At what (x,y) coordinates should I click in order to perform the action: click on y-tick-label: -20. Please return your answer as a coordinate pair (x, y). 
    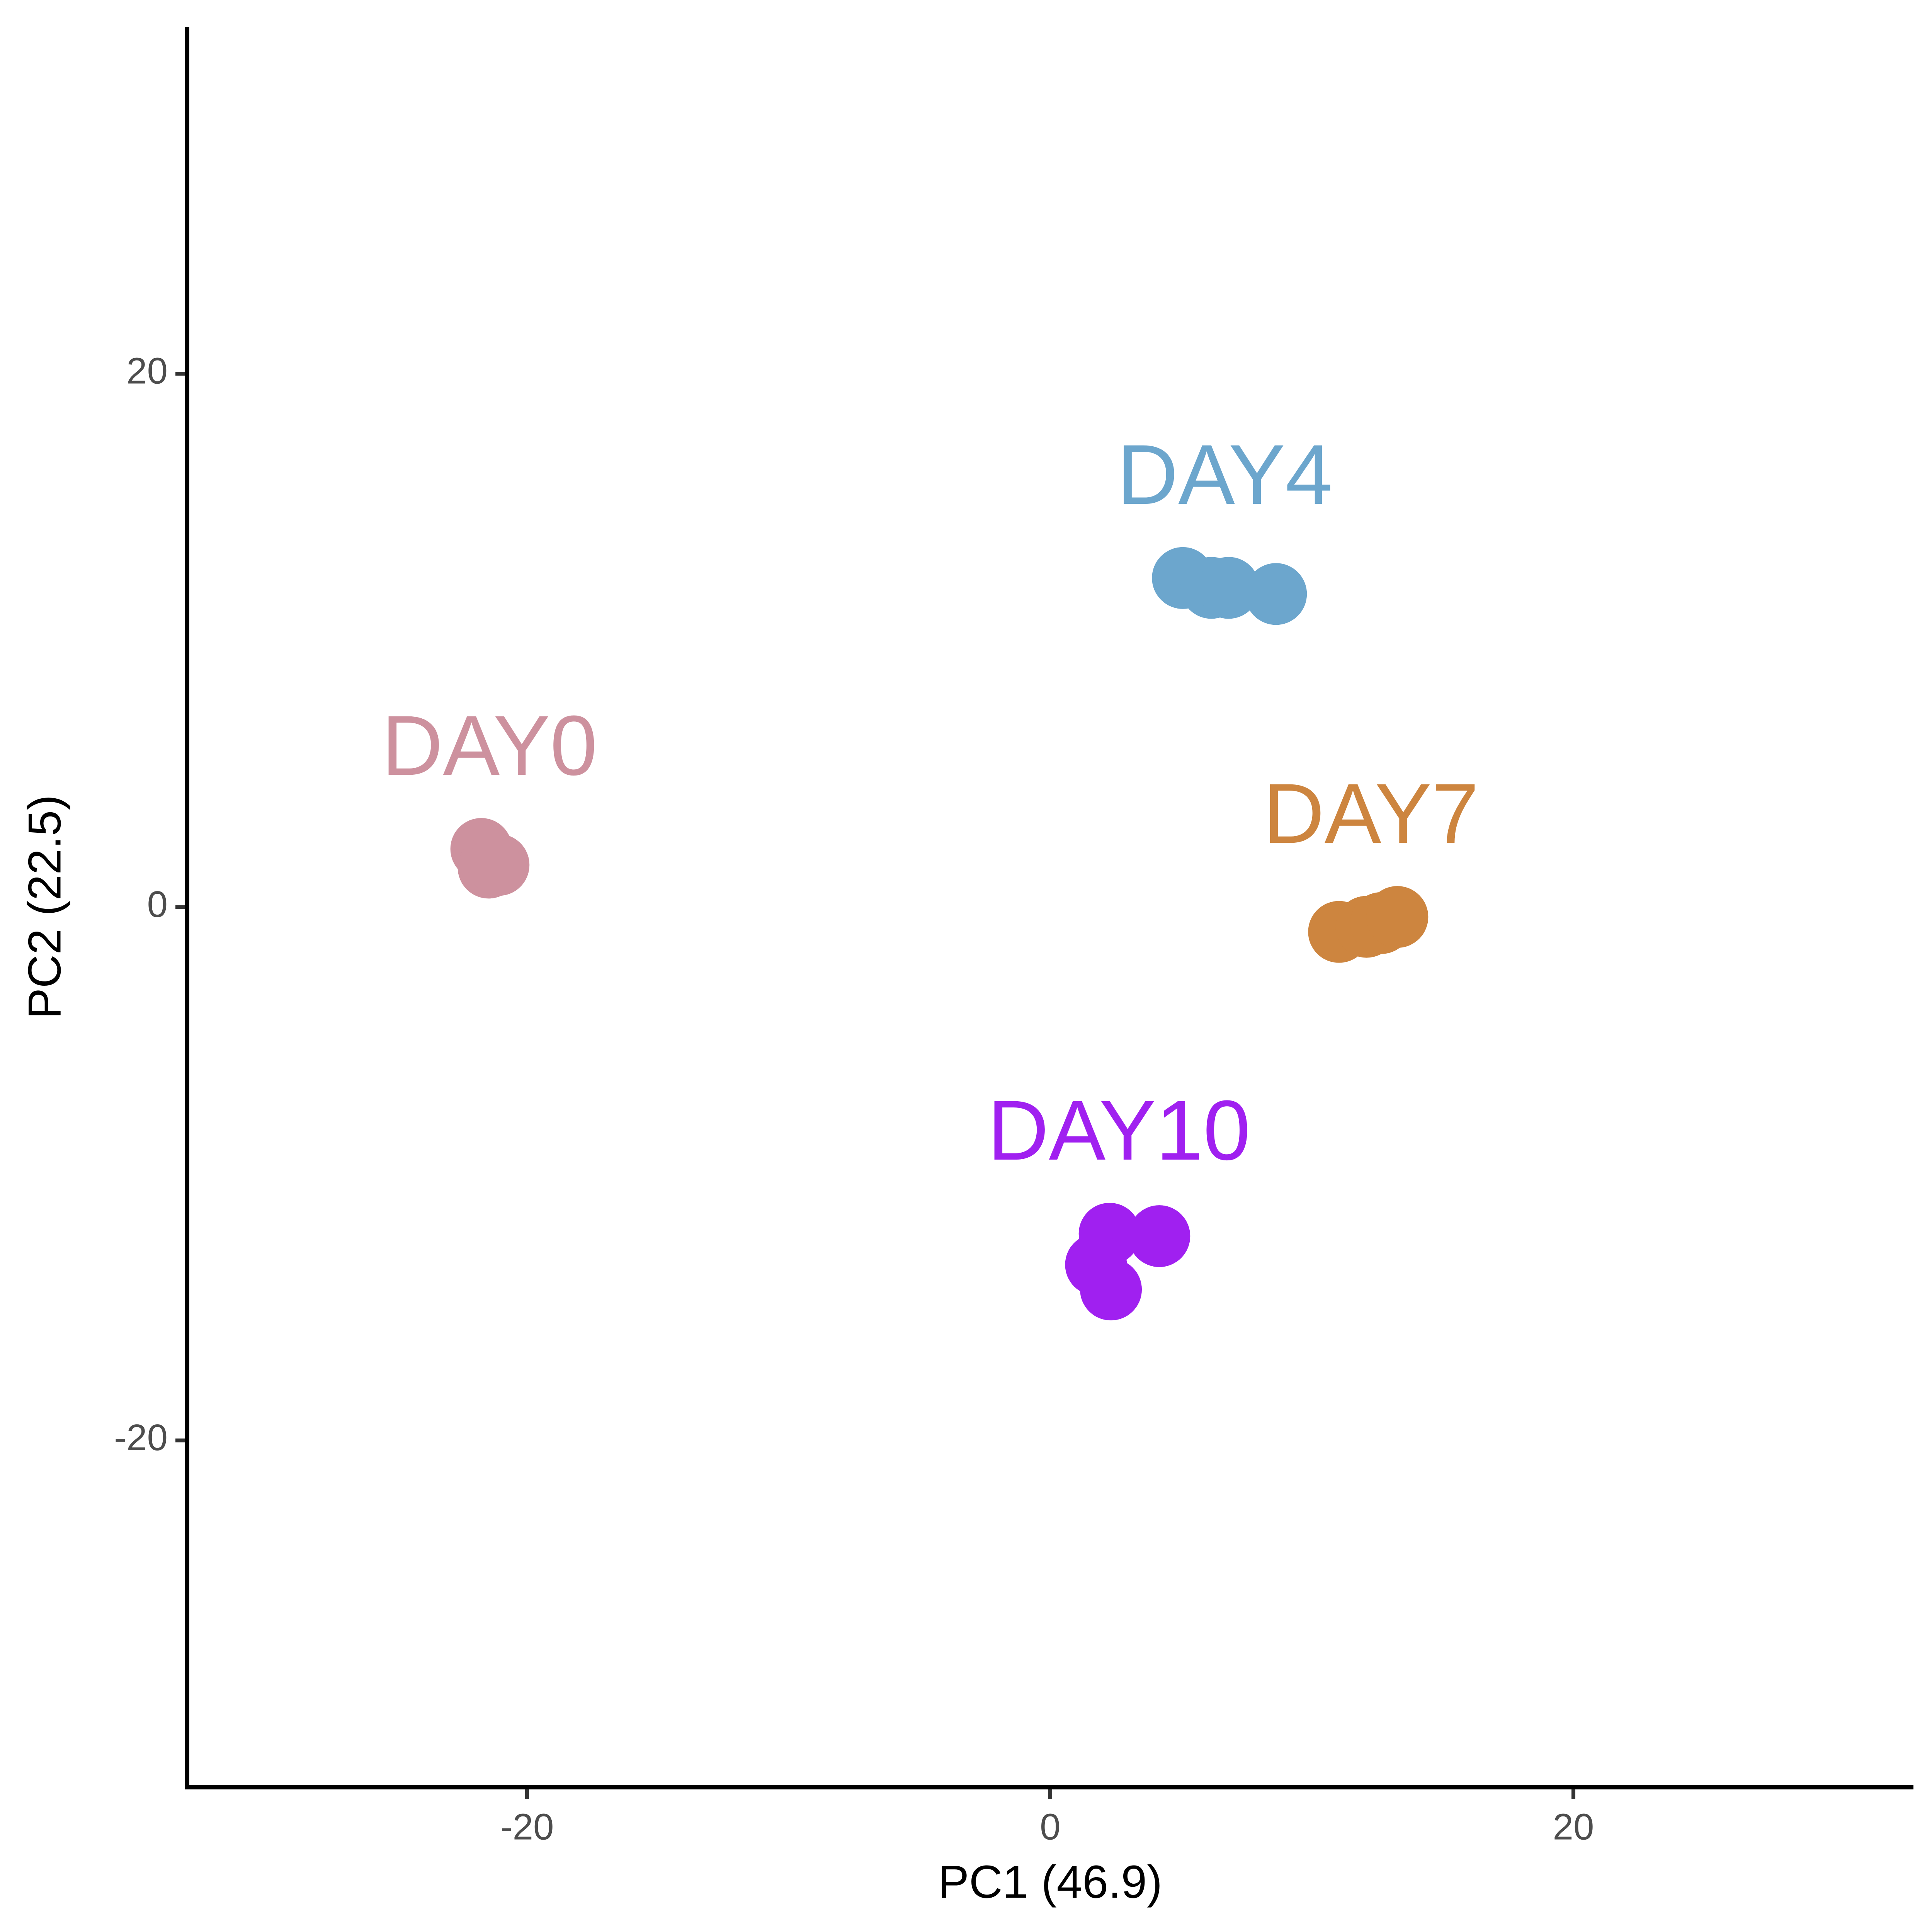
    Looking at the image, I should click on (141, 1438).